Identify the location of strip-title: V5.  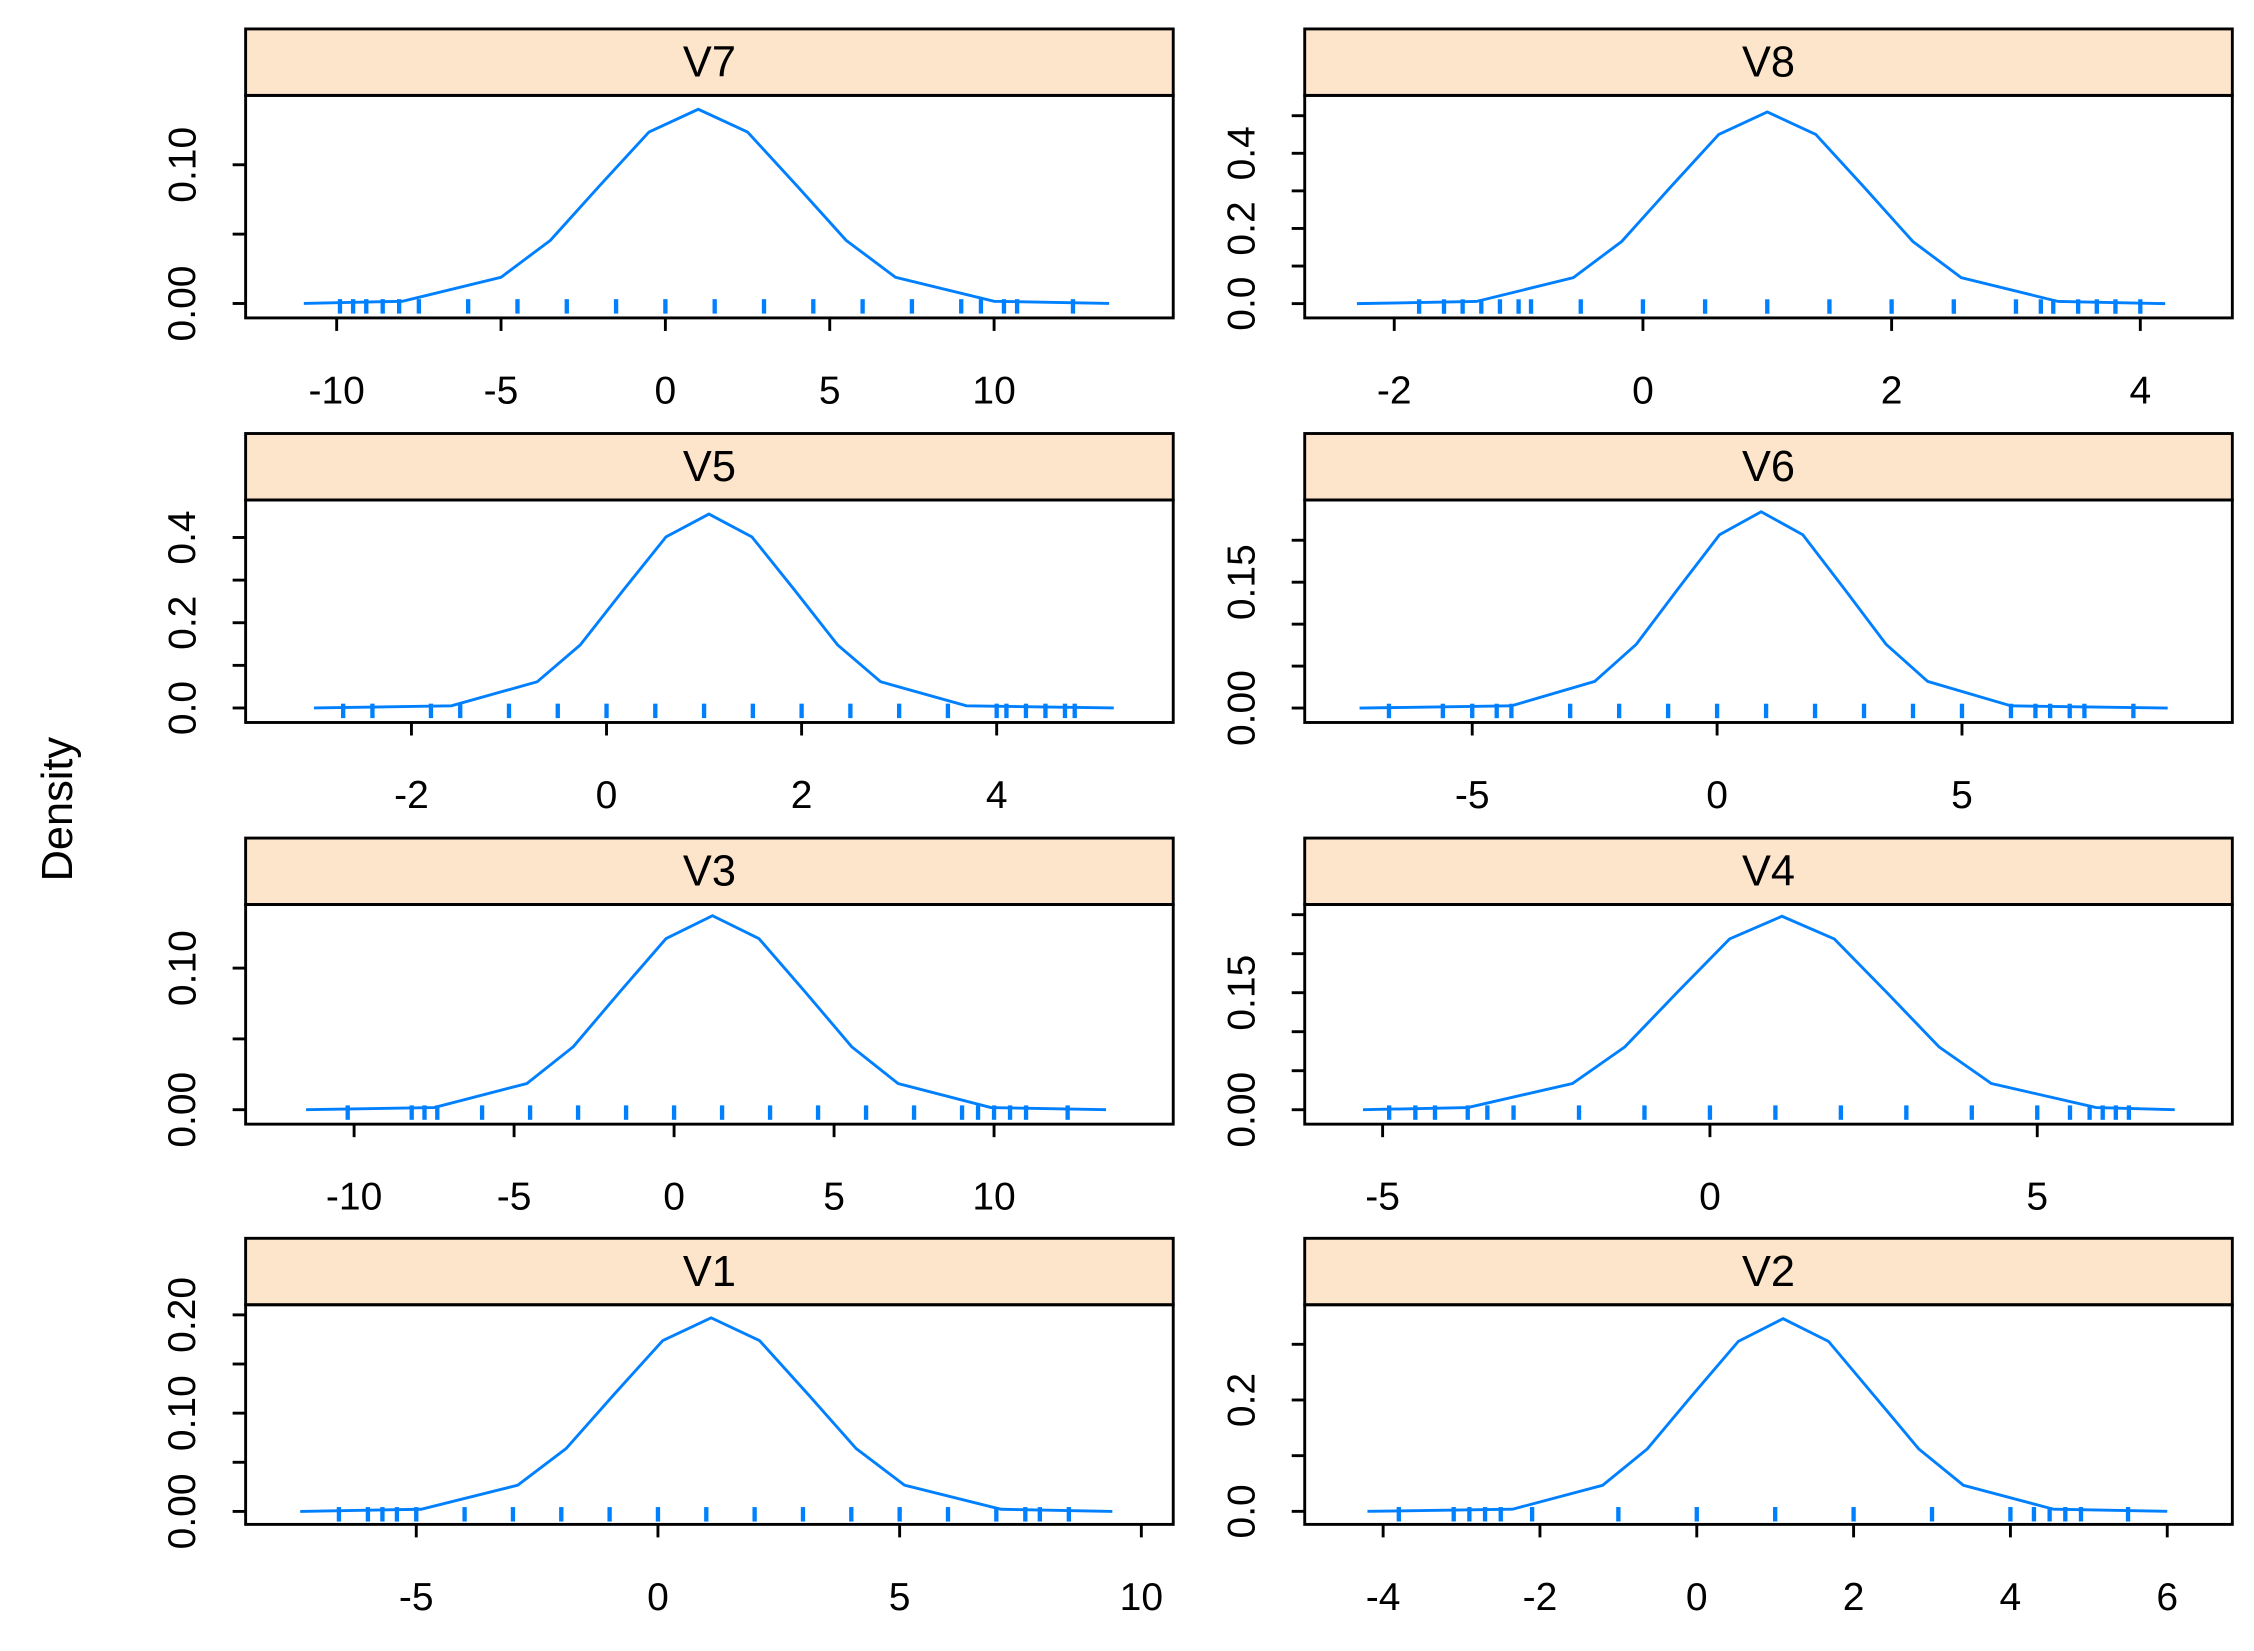
(709, 467).